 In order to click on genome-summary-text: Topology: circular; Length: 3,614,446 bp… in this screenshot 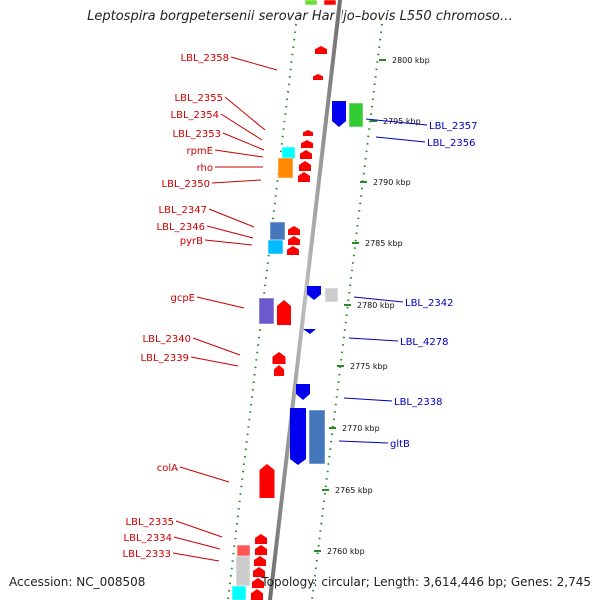, I will do `click(426, 582)`.